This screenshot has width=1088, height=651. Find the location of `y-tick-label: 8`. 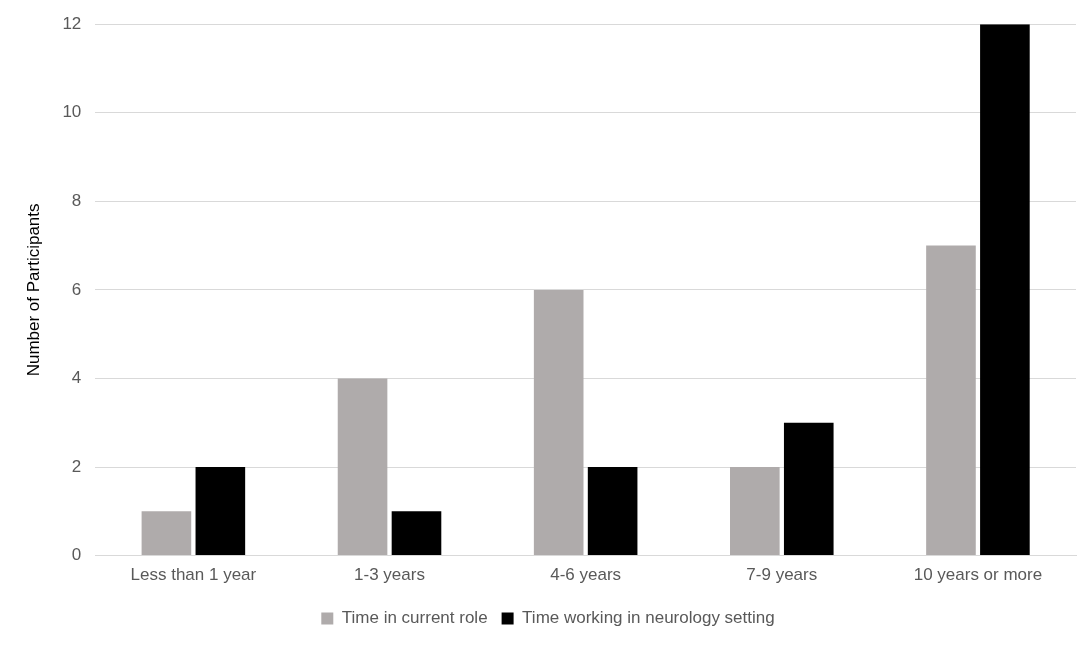

y-tick-label: 8 is located at coordinates (76, 201).